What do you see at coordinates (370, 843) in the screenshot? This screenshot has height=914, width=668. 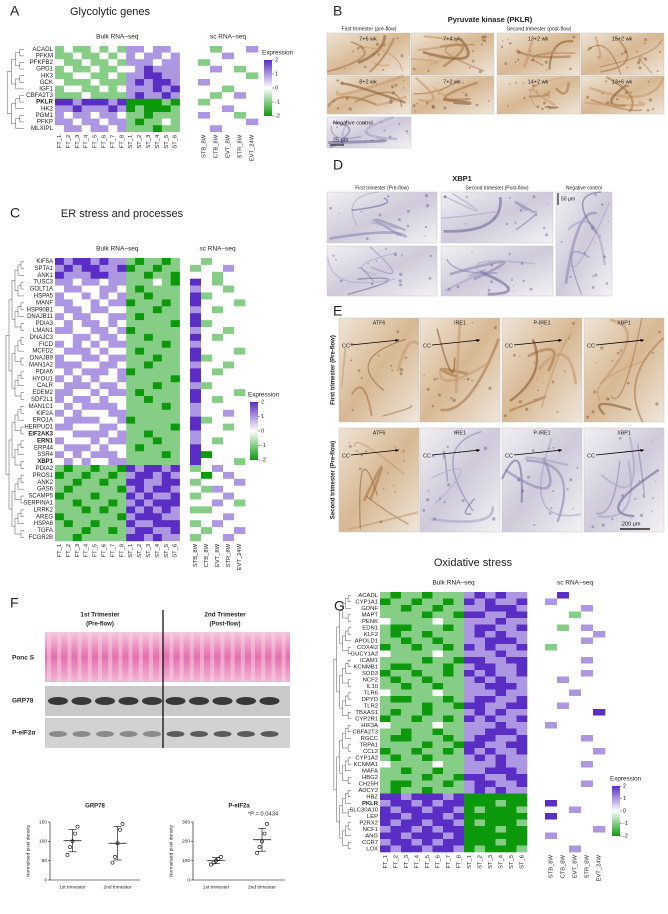 I see `gene-label: CCR7` at bounding box center [370, 843].